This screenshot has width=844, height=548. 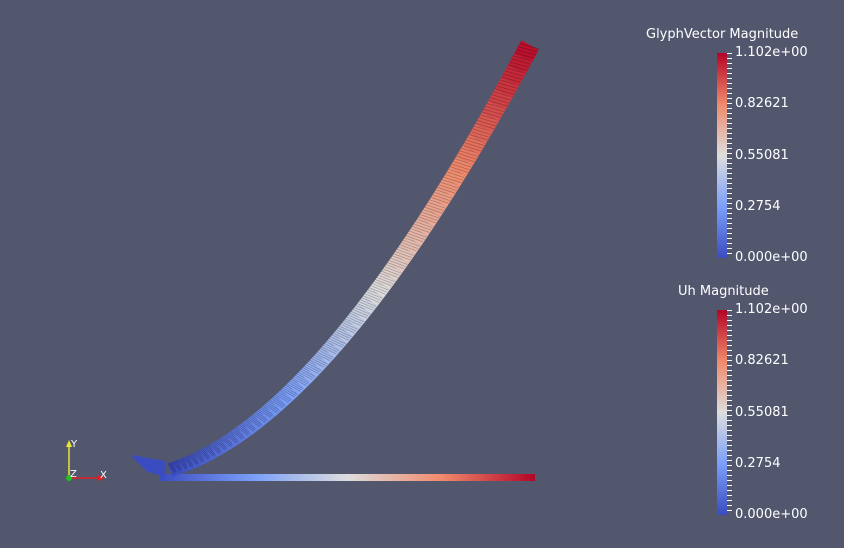 What do you see at coordinates (758, 206) in the screenshot?
I see `legend-label: 0.2754` at bounding box center [758, 206].